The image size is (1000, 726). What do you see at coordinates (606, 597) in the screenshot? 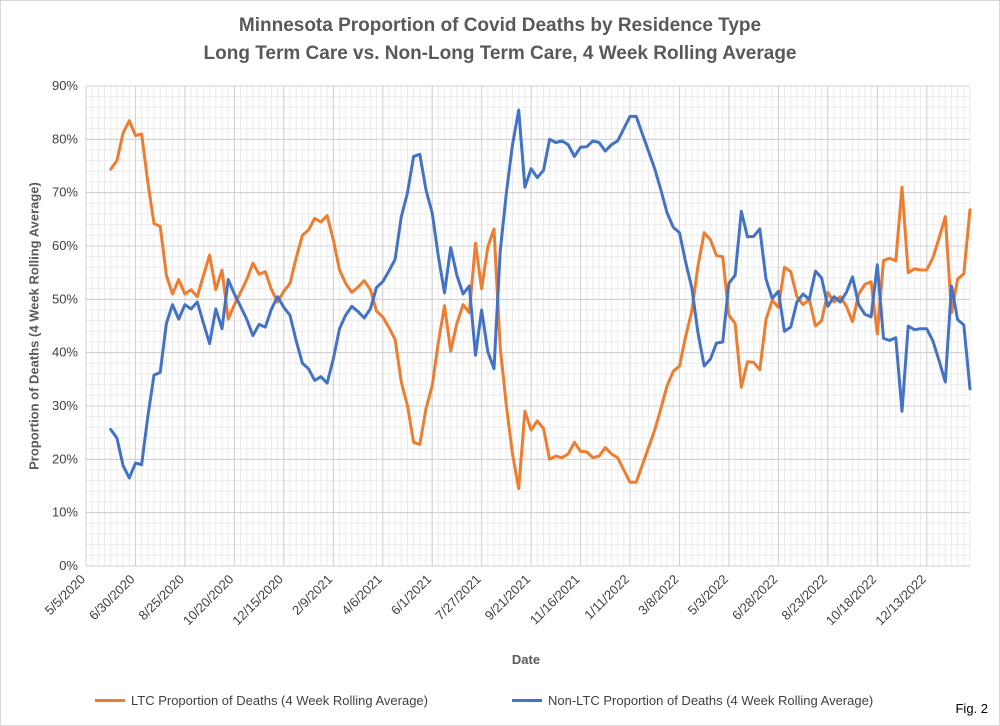
I see `x-tick-label: 1/11/2022` at bounding box center [606, 597].